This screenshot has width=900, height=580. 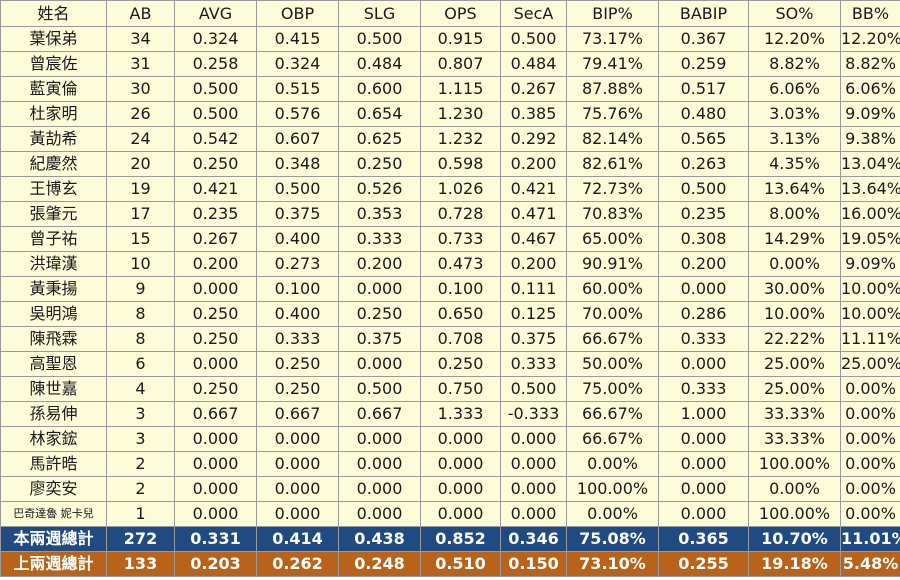 I want to click on player-name: 黃劼希, so click(x=53, y=139).